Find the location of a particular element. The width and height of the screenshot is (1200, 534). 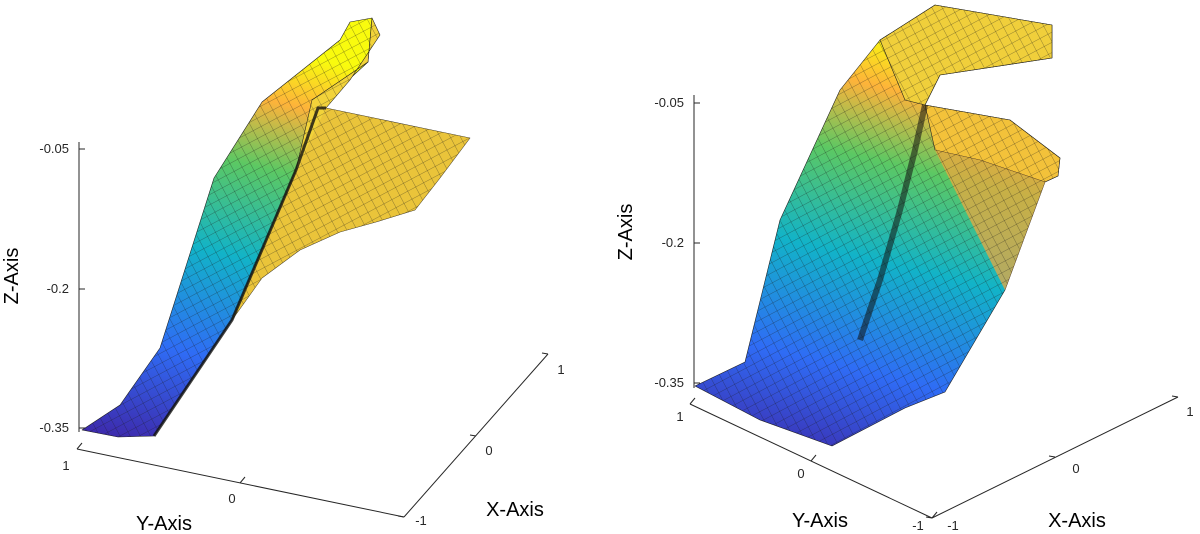

left-z-axis-label: Z-Axis is located at coordinates (12, 276).